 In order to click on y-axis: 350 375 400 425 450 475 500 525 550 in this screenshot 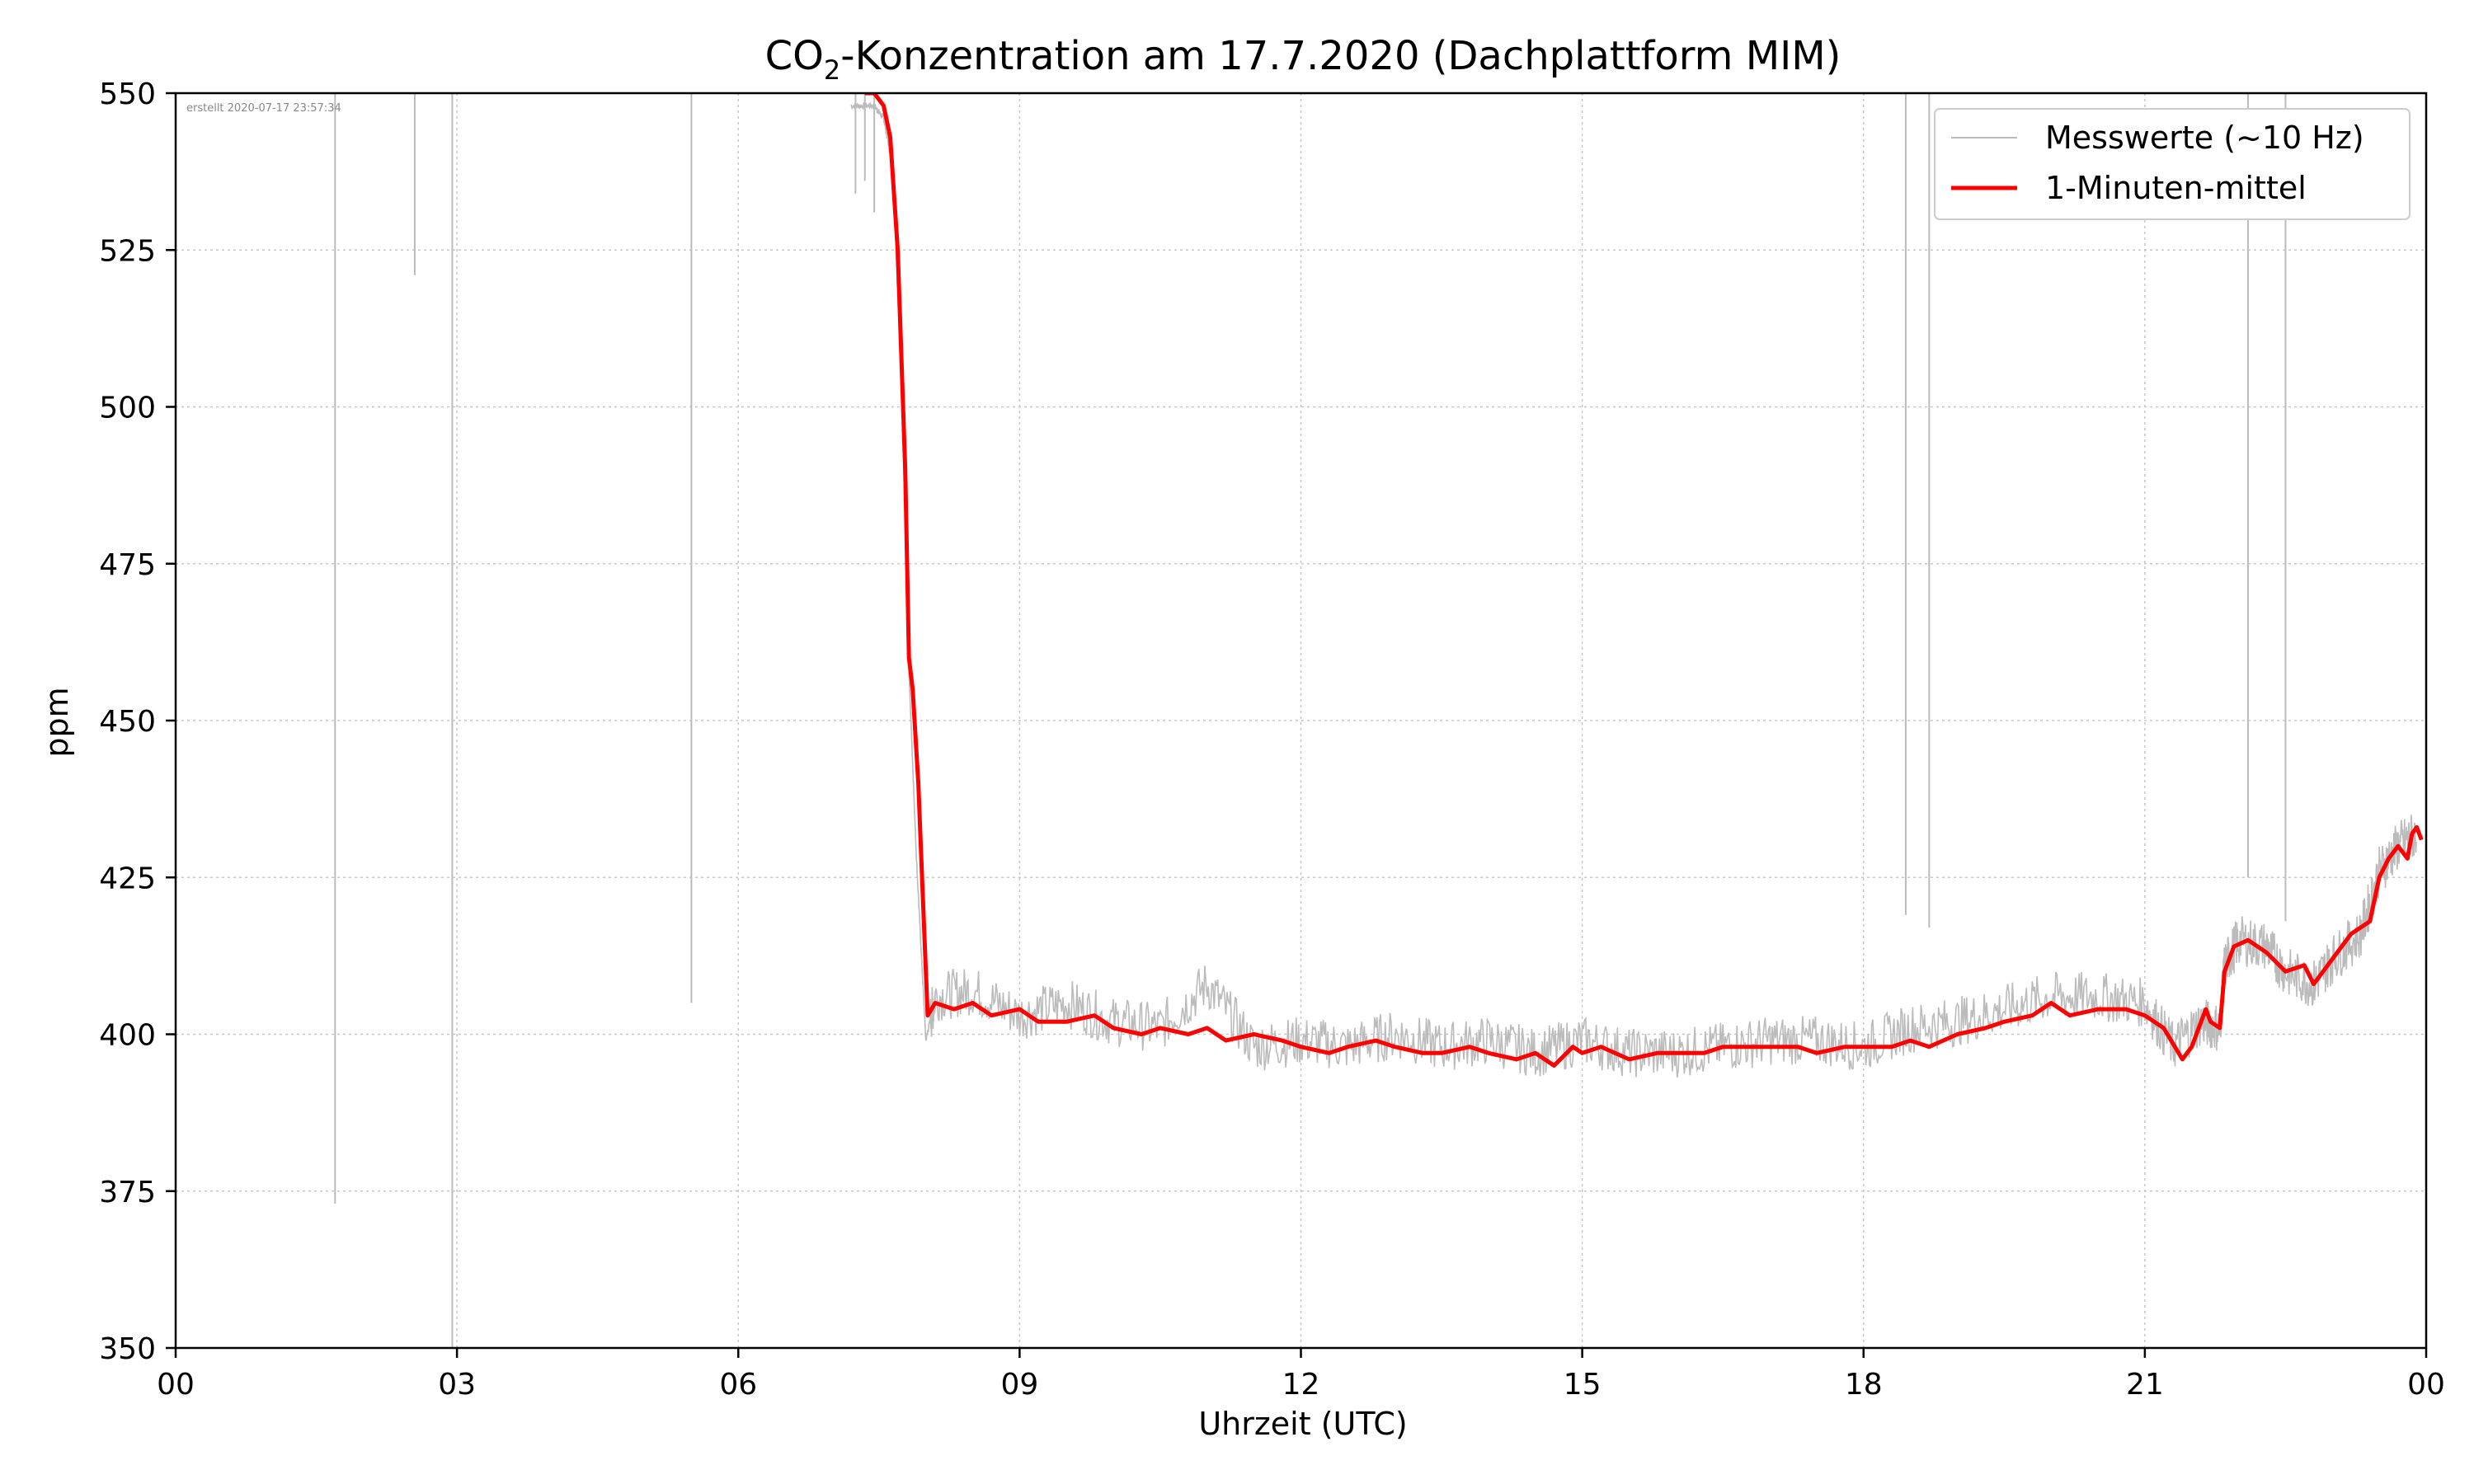, I will do `click(137, 721)`.